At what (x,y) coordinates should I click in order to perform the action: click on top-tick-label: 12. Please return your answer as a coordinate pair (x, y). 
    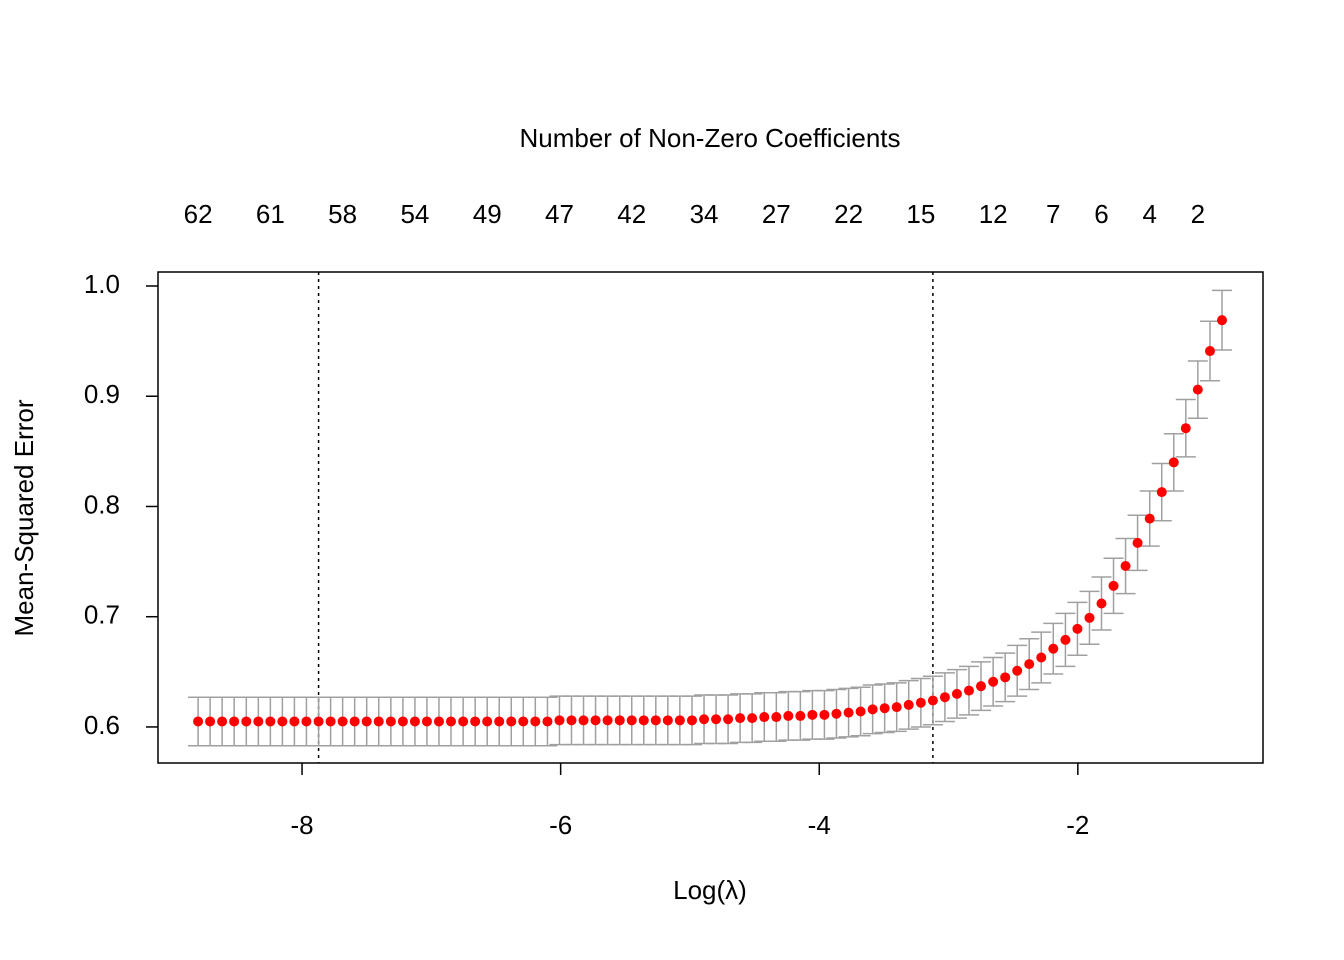
    Looking at the image, I should click on (993, 214).